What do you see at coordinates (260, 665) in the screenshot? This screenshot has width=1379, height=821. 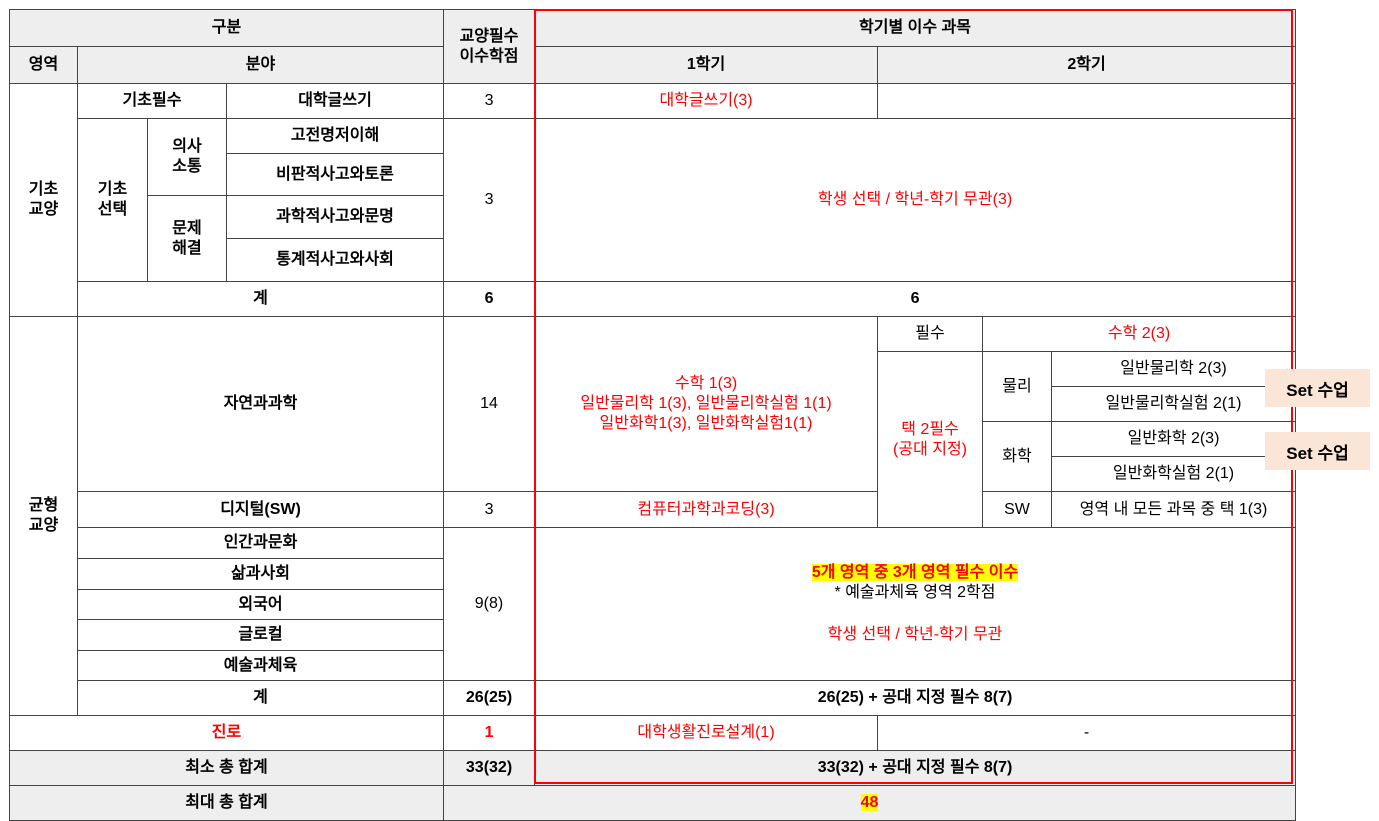 I see `field: 예술과체육` at bounding box center [260, 665].